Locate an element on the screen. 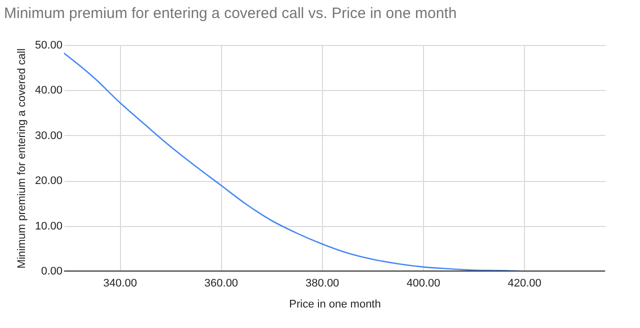  y-tick-label: 10.00 is located at coordinates (48, 226).